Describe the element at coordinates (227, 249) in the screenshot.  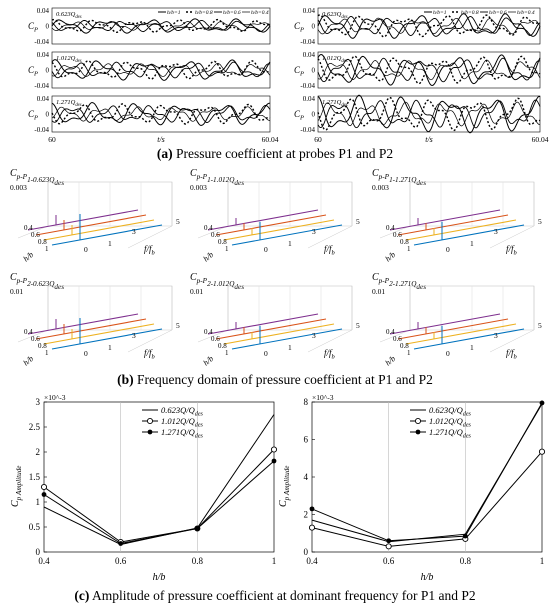
I see `hb-tick-label: 1` at that location.